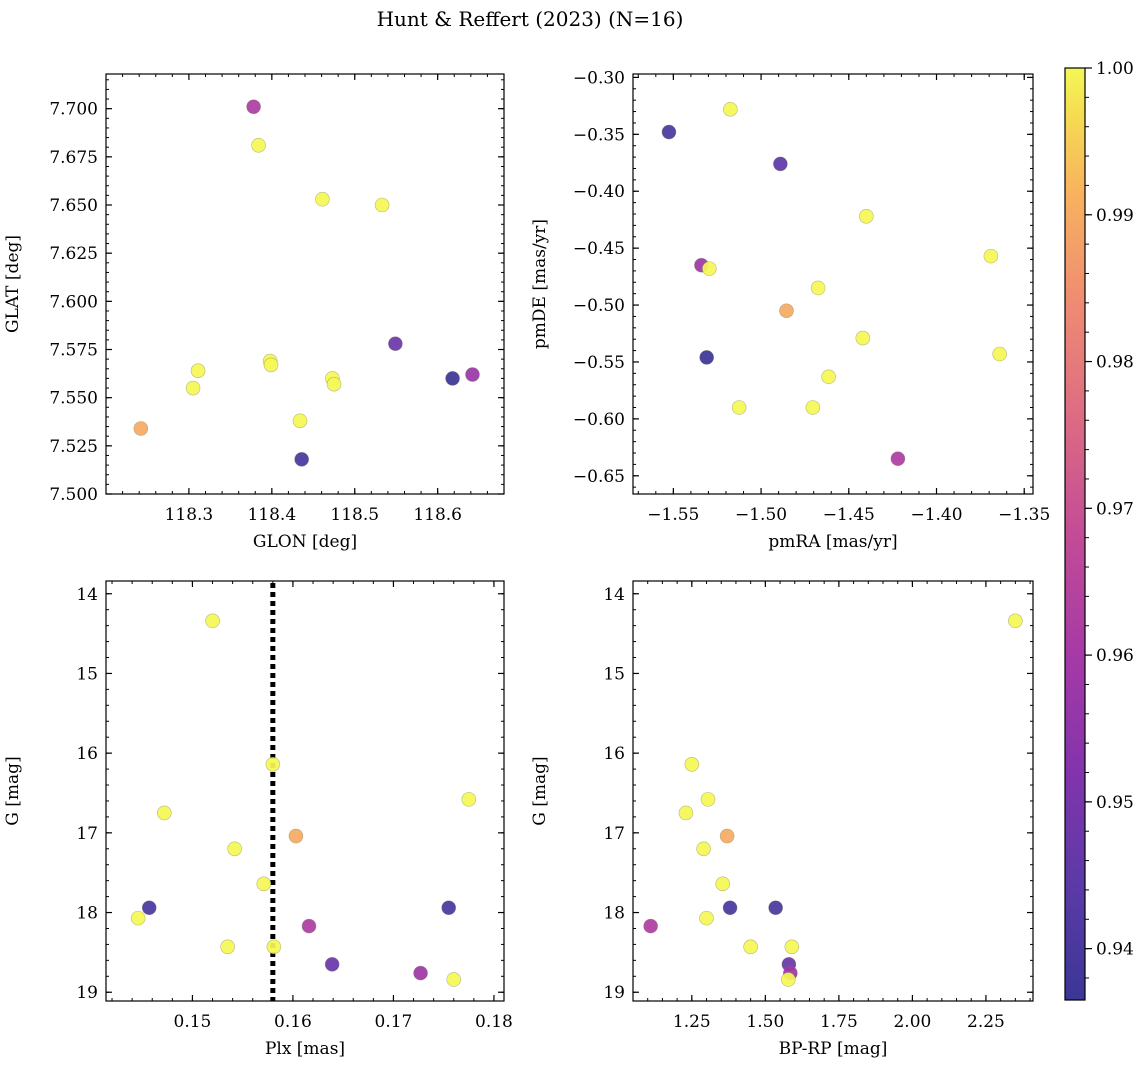 This screenshot has width=1148, height=1068. I want to click on colorbar-tick-label: 0.96, so click(1115, 656).